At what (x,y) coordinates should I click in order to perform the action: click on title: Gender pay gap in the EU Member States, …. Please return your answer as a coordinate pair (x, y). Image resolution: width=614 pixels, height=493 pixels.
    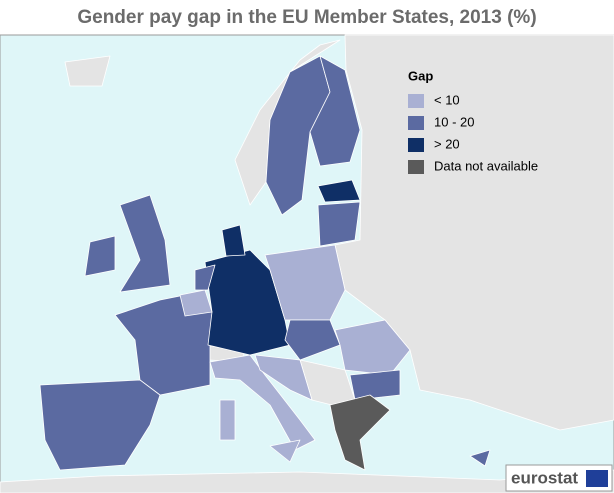
    Looking at the image, I should click on (306, 17).